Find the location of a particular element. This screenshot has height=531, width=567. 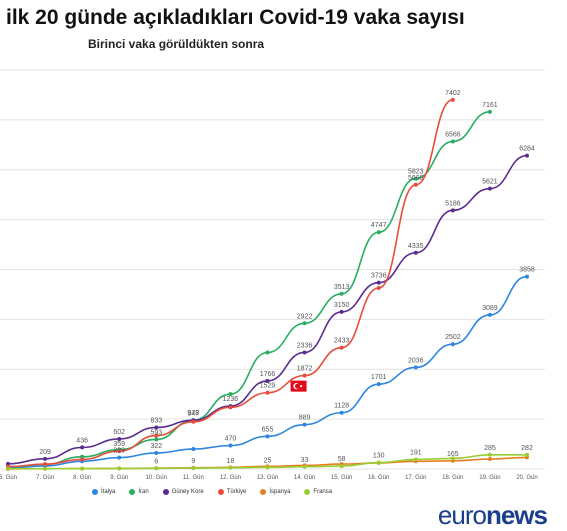

data-label: 1529 is located at coordinates (268, 386).